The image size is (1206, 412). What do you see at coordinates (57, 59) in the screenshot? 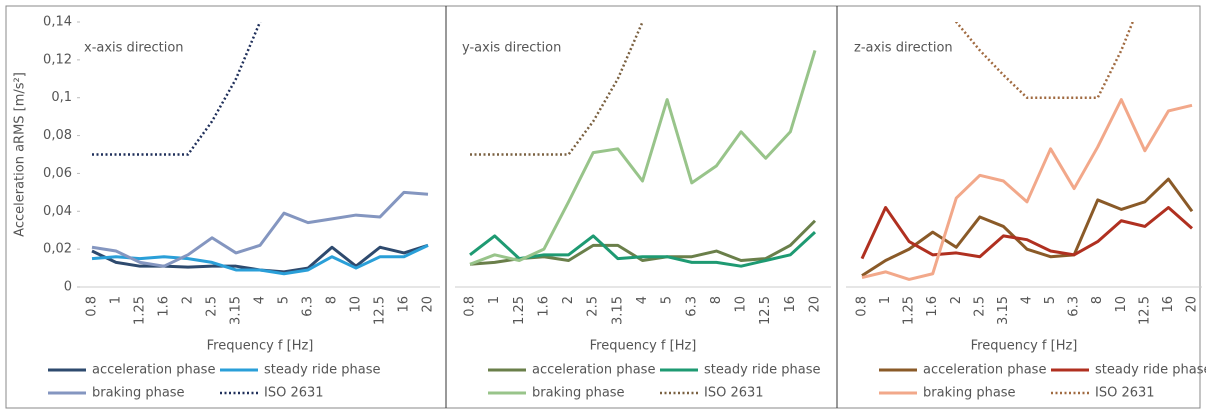
I see `y-tick-label: 0,12` at bounding box center [57, 59].